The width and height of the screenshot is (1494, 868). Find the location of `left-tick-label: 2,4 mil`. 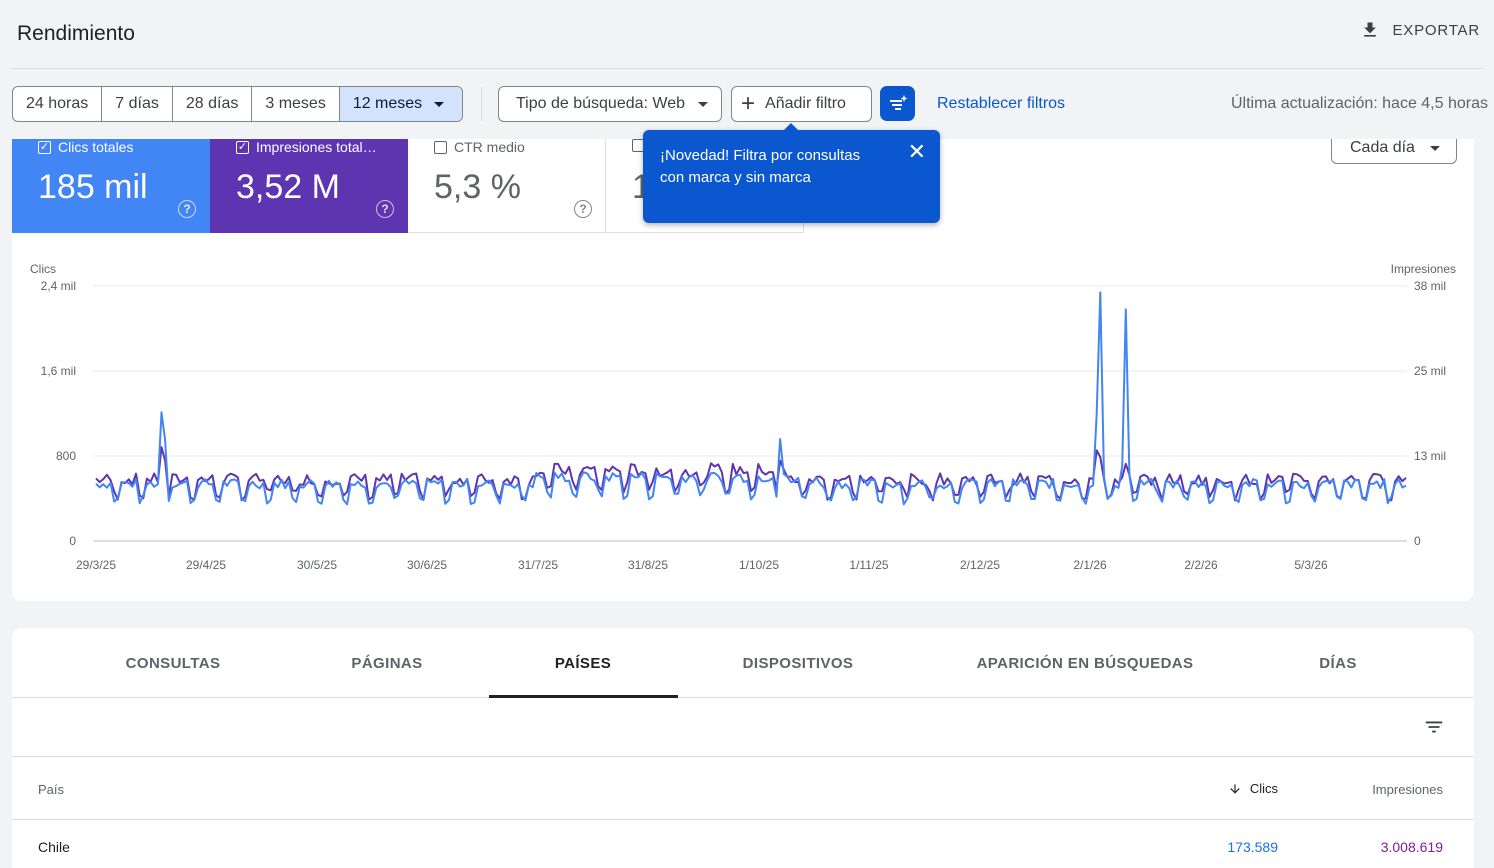

left-tick-label: 2,4 mil is located at coordinates (58, 286).